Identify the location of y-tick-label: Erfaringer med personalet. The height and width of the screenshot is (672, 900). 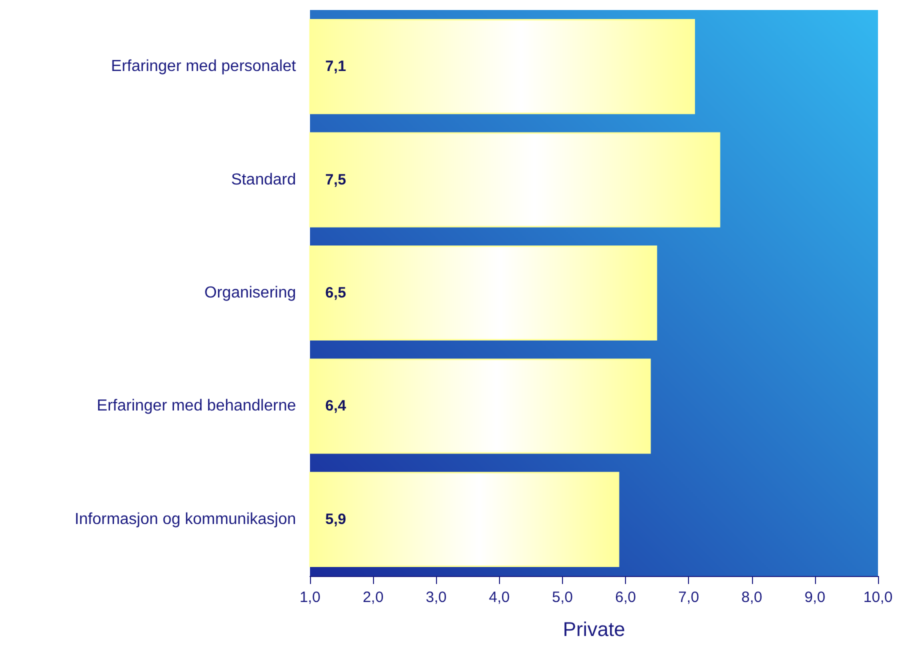
(204, 67).